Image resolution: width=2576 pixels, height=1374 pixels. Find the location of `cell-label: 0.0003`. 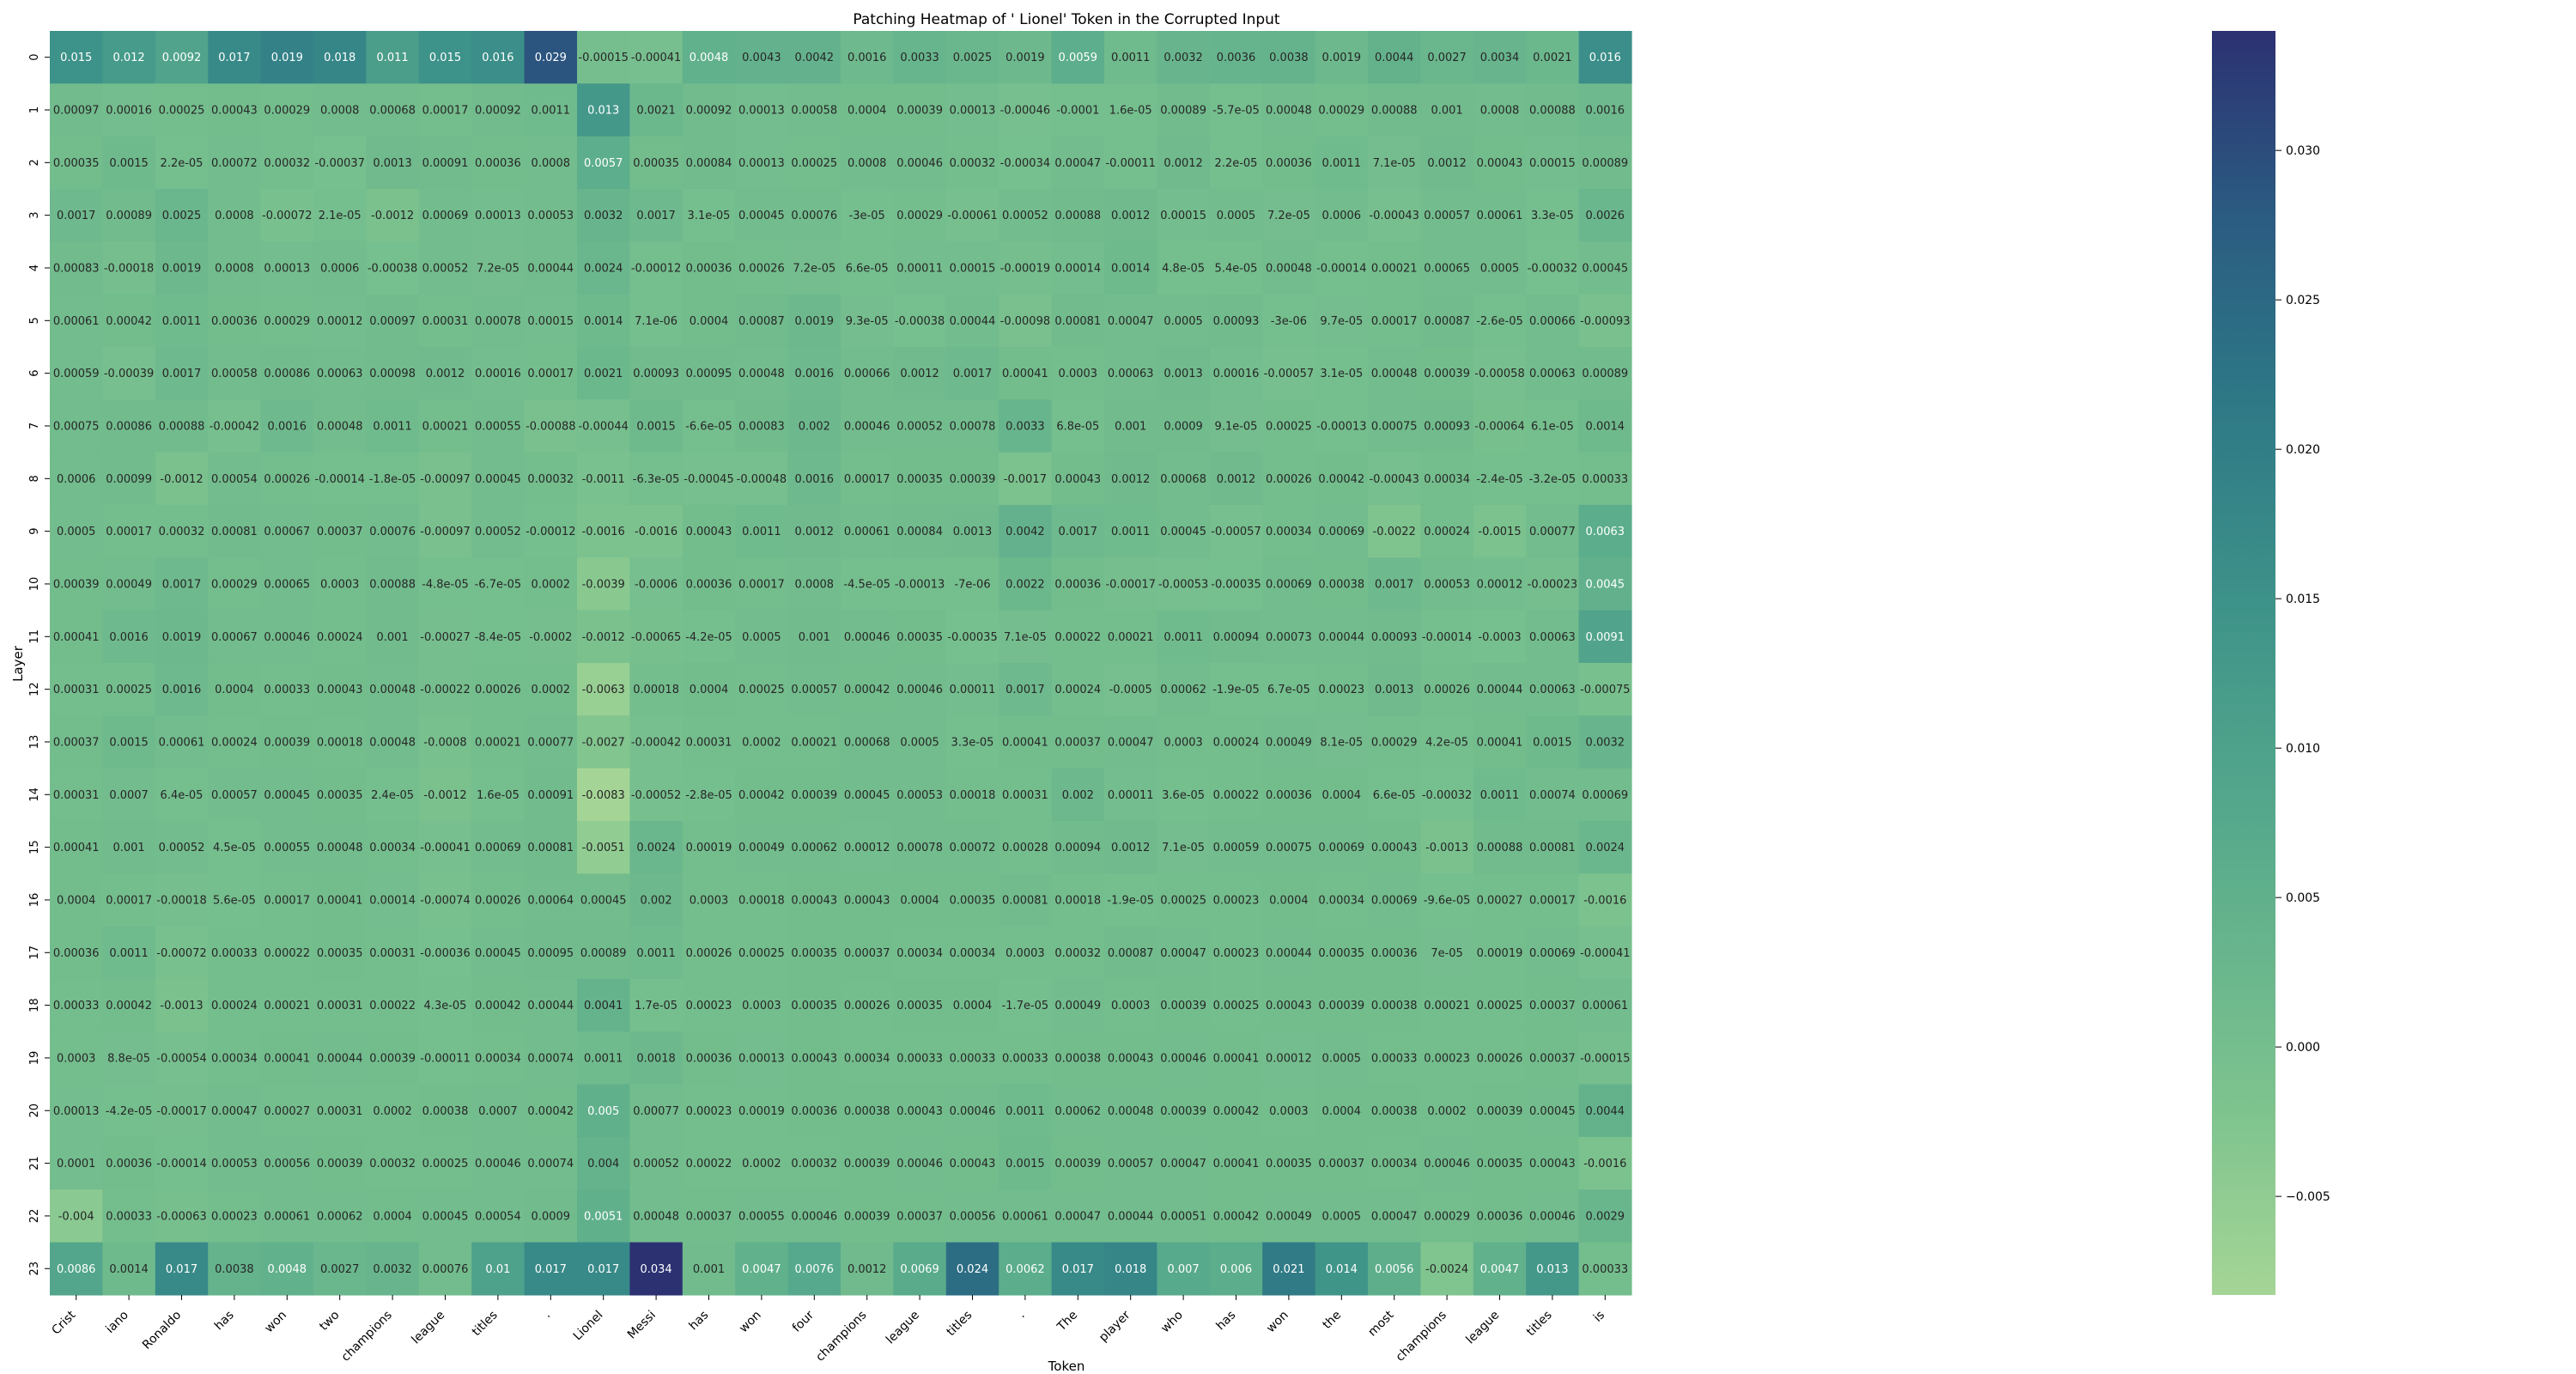

cell-label: 0.0003 is located at coordinates (709, 900).